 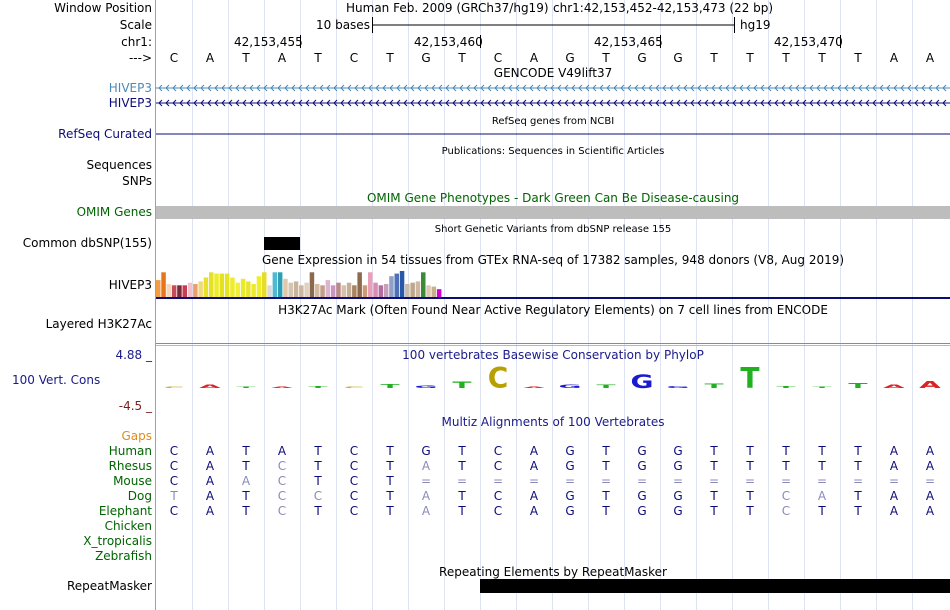 I want to click on dbsnp-variant-block, so click(x=282, y=243).